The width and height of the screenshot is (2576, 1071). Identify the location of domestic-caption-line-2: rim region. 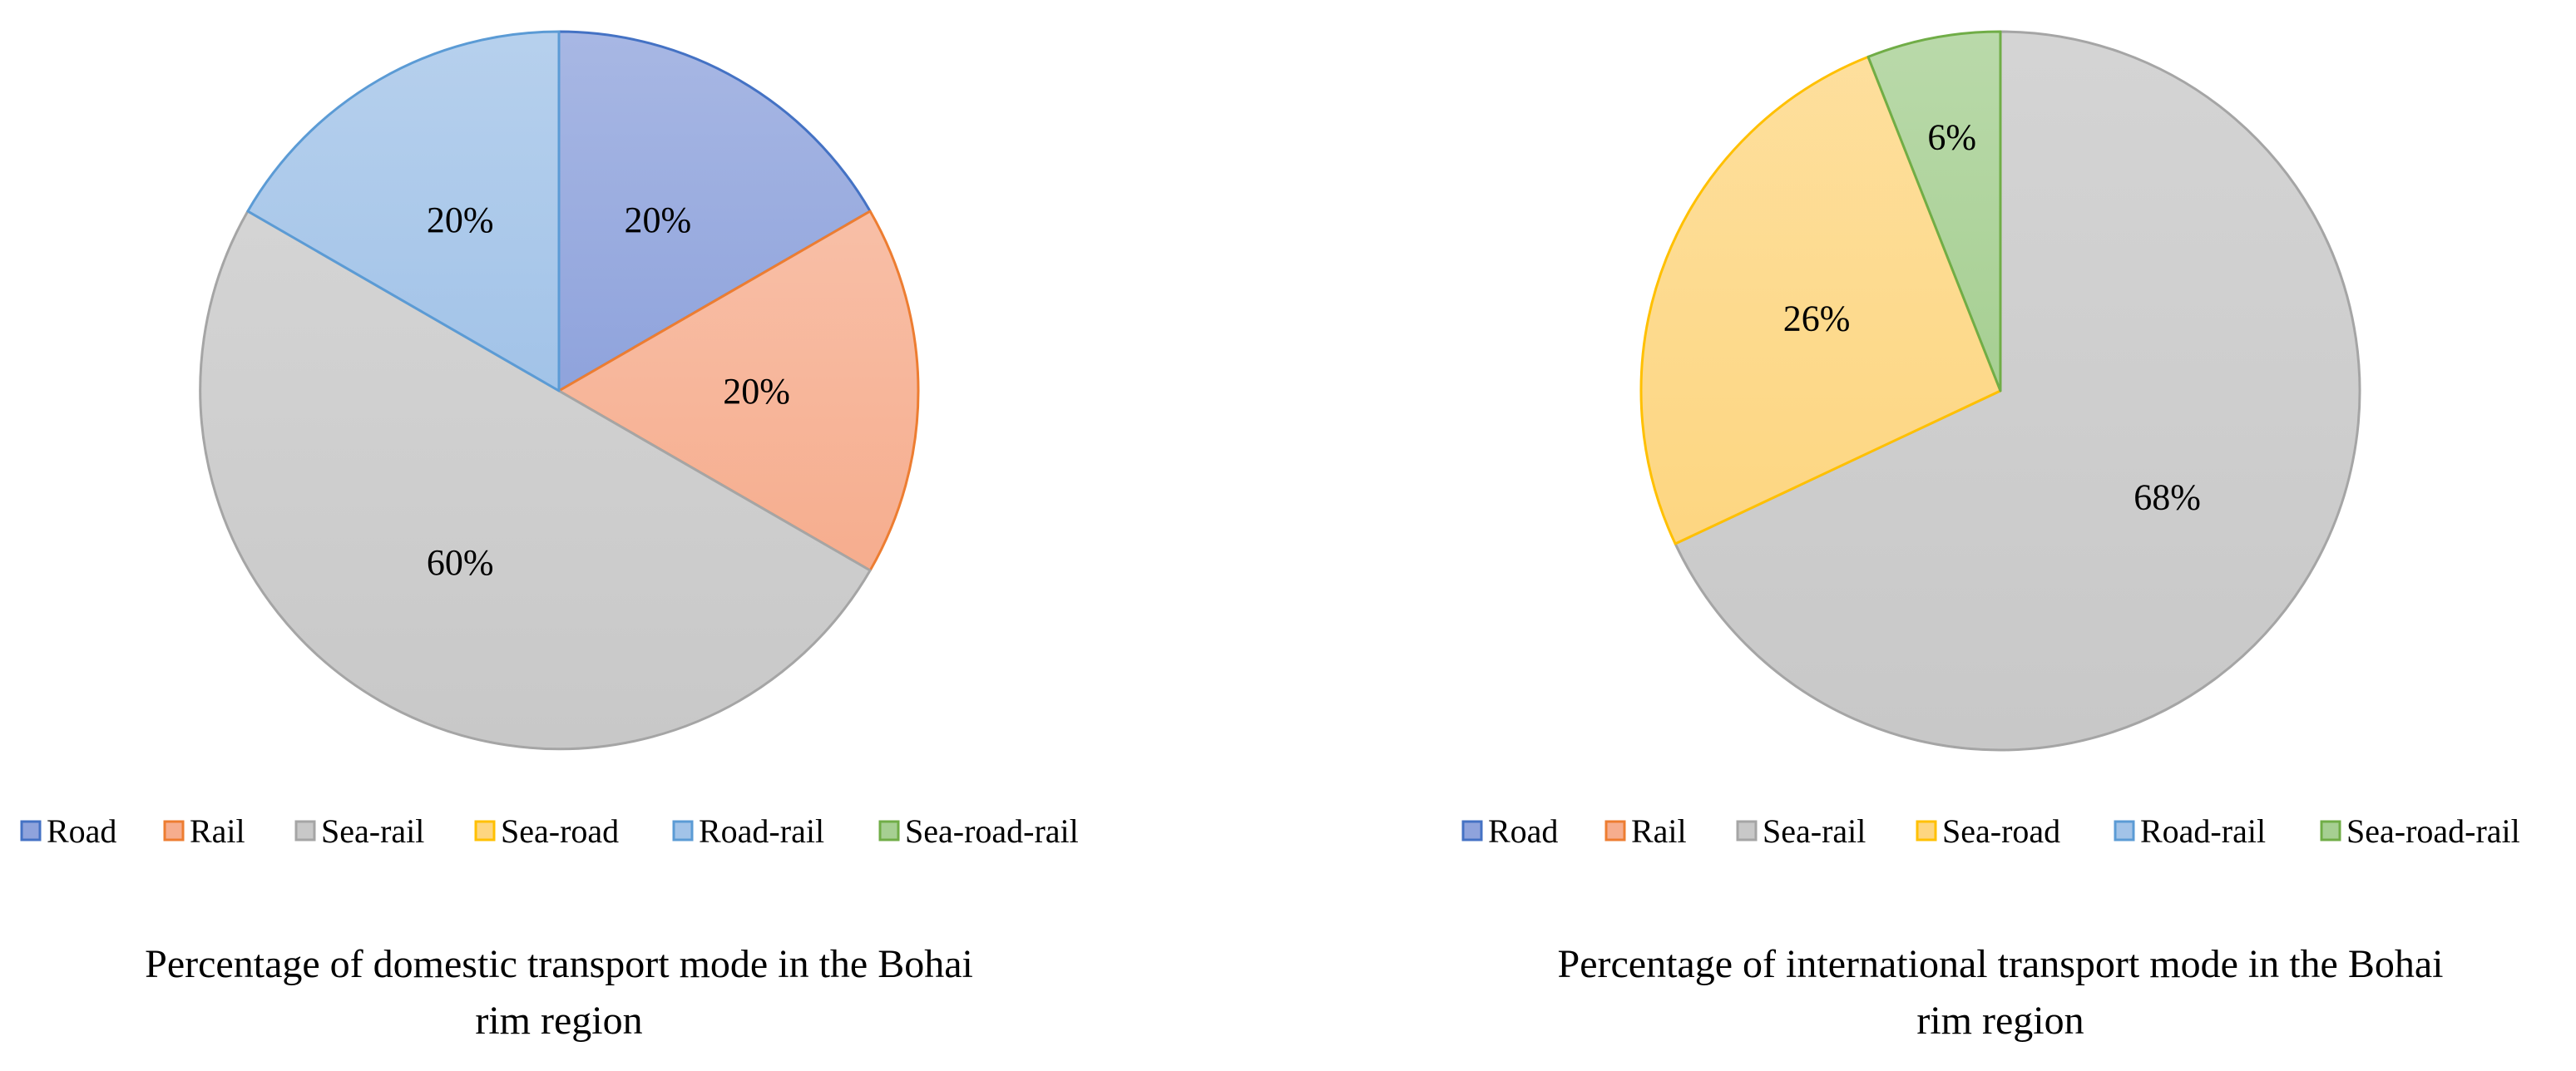
(558, 1021).